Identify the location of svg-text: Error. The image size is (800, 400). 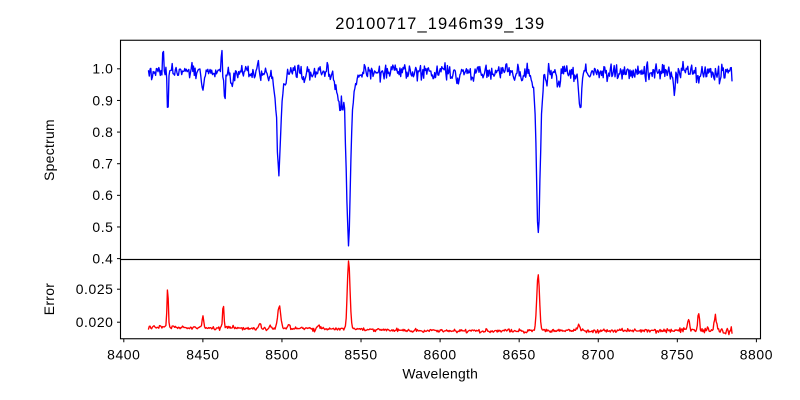
(49, 299).